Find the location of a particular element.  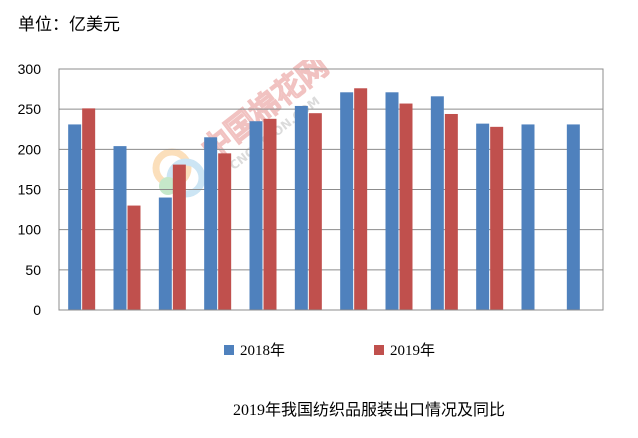

bar-2018年-8 is located at coordinates (392, 201).